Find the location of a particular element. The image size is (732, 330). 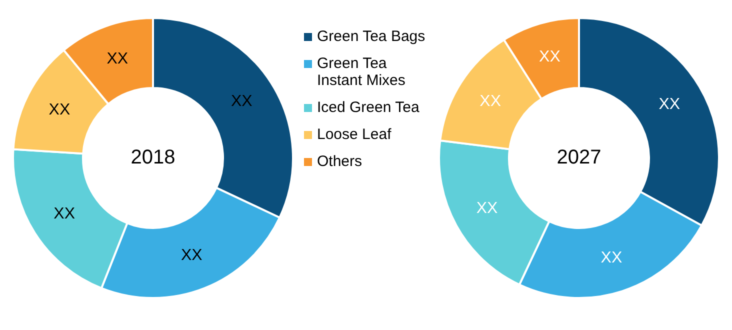

legend-label: Others is located at coordinates (339, 161).